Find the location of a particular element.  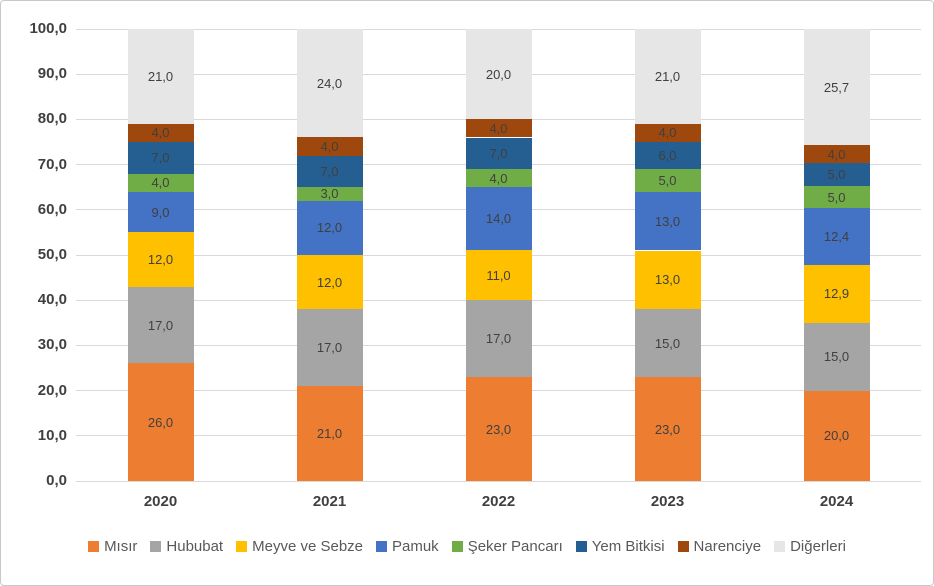

bar-segment: 7,0 is located at coordinates (329, 171).